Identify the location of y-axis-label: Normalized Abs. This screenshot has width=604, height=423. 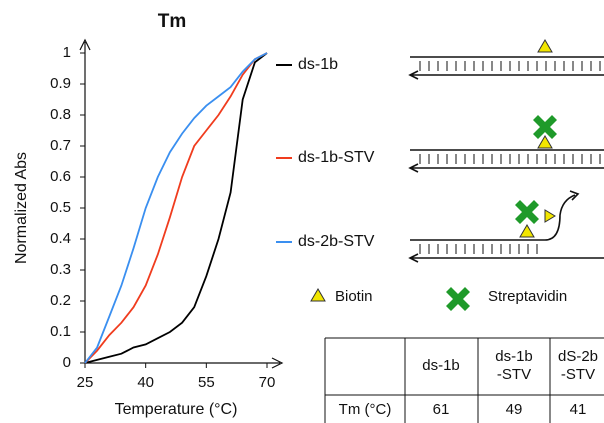
(21, 208).